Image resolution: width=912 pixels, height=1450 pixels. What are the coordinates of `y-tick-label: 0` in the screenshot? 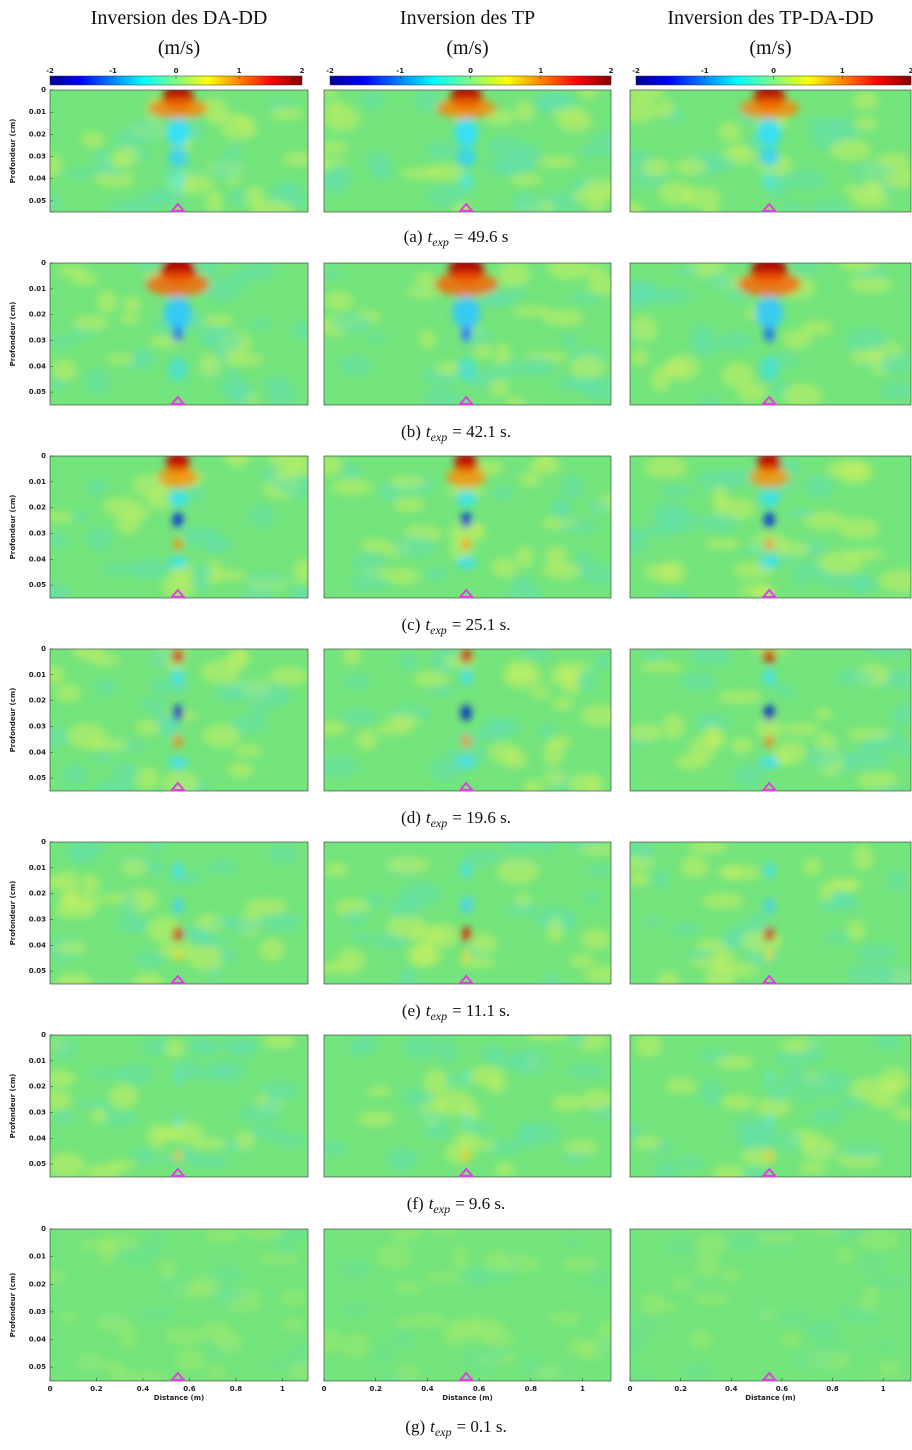 It's located at (43, 1229).